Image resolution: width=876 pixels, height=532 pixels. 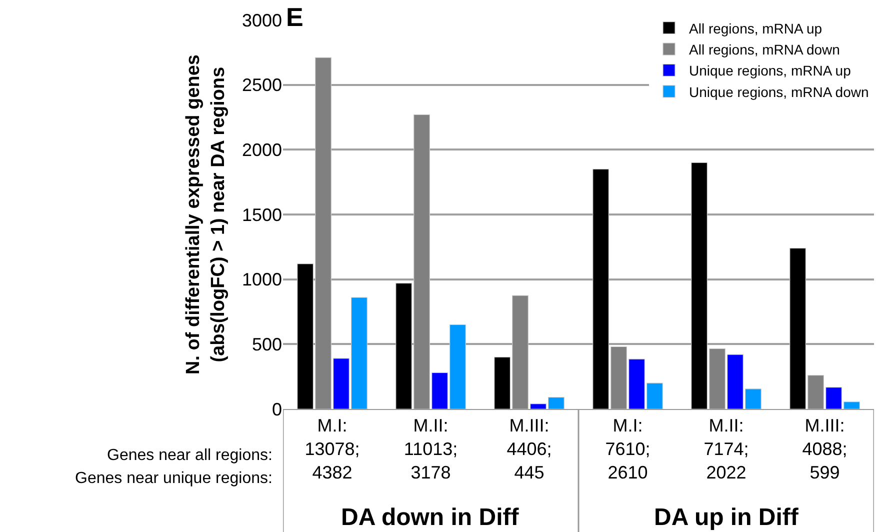 What do you see at coordinates (277, 409) in the screenshot?
I see `y-tick-label: 0` at bounding box center [277, 409].